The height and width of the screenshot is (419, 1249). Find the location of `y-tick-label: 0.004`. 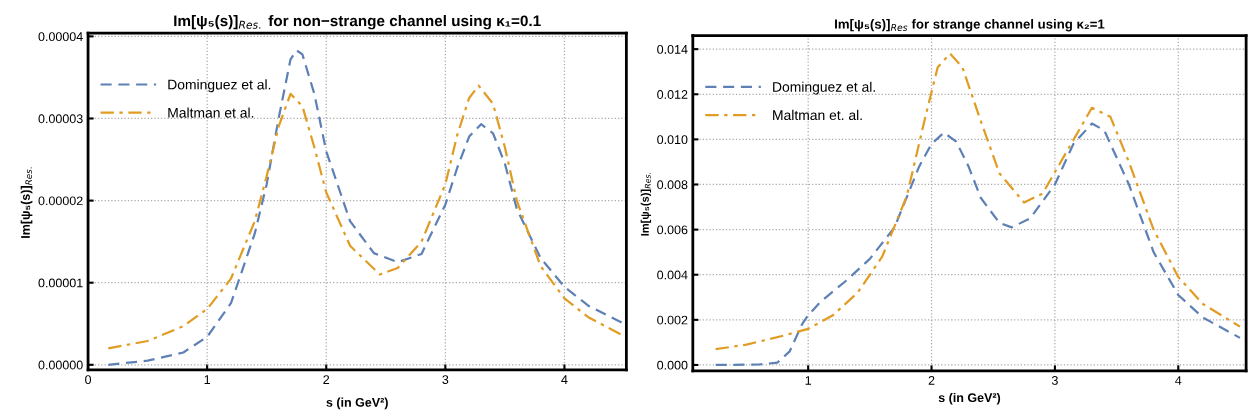

y-tick-label: 0.004 is located at coordinates (672, 275).